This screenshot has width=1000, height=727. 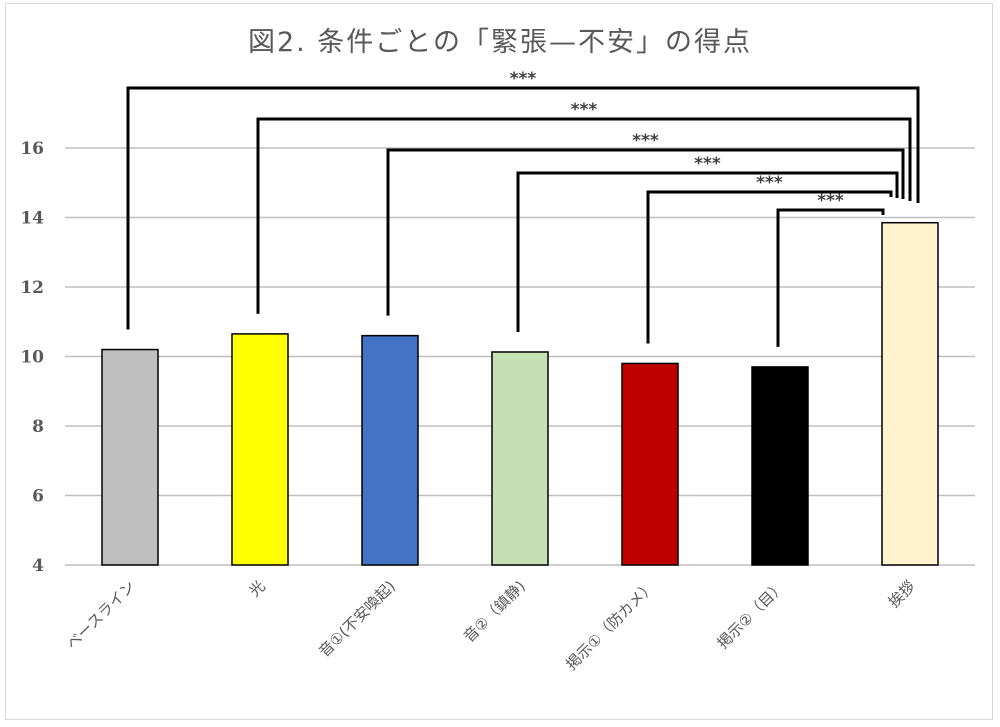 What do you see at coordinates (38, 497) in the screenshot?
I see `y-tick-label: 6` at bounding box center [38, 497].